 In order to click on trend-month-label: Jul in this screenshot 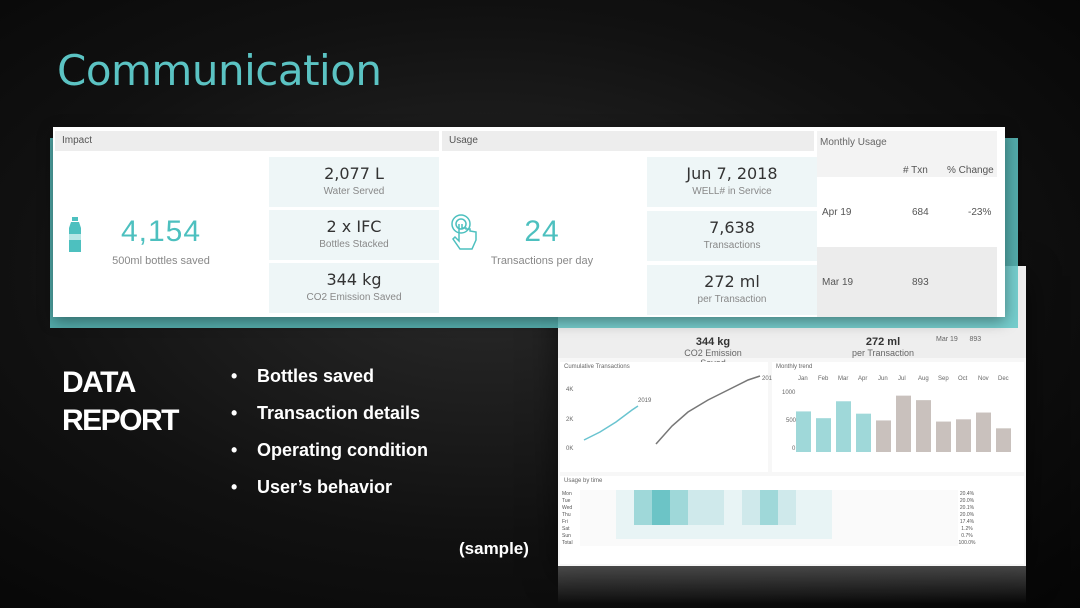, I will do `click(902, 379)`.